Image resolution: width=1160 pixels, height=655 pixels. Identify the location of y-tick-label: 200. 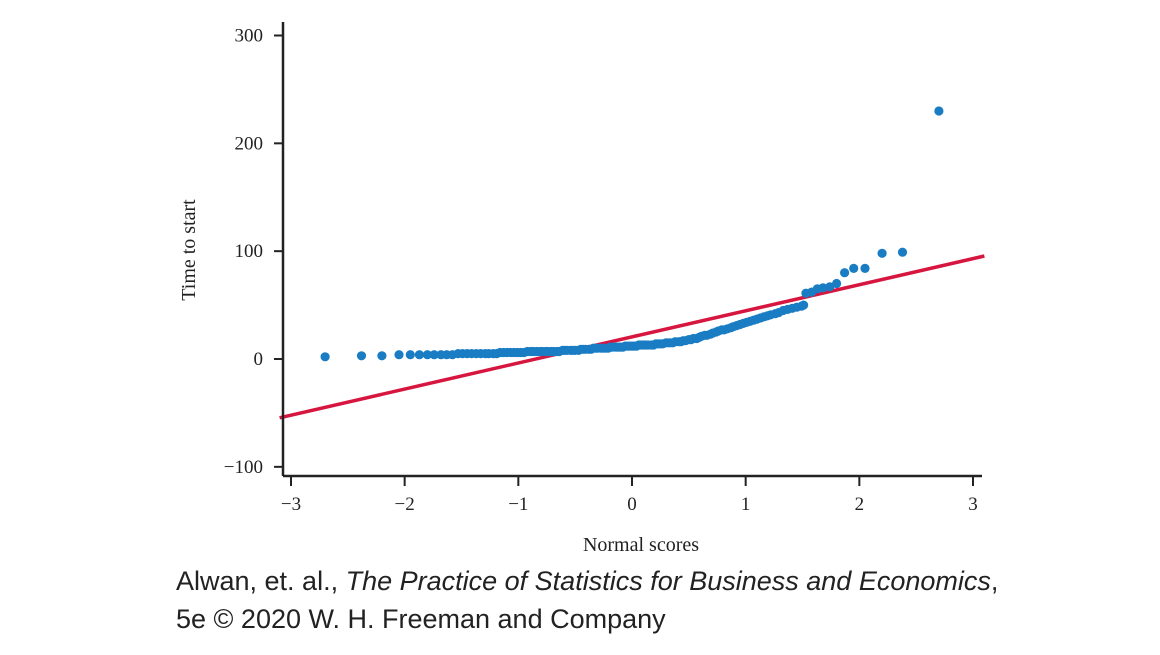
(249, 143).